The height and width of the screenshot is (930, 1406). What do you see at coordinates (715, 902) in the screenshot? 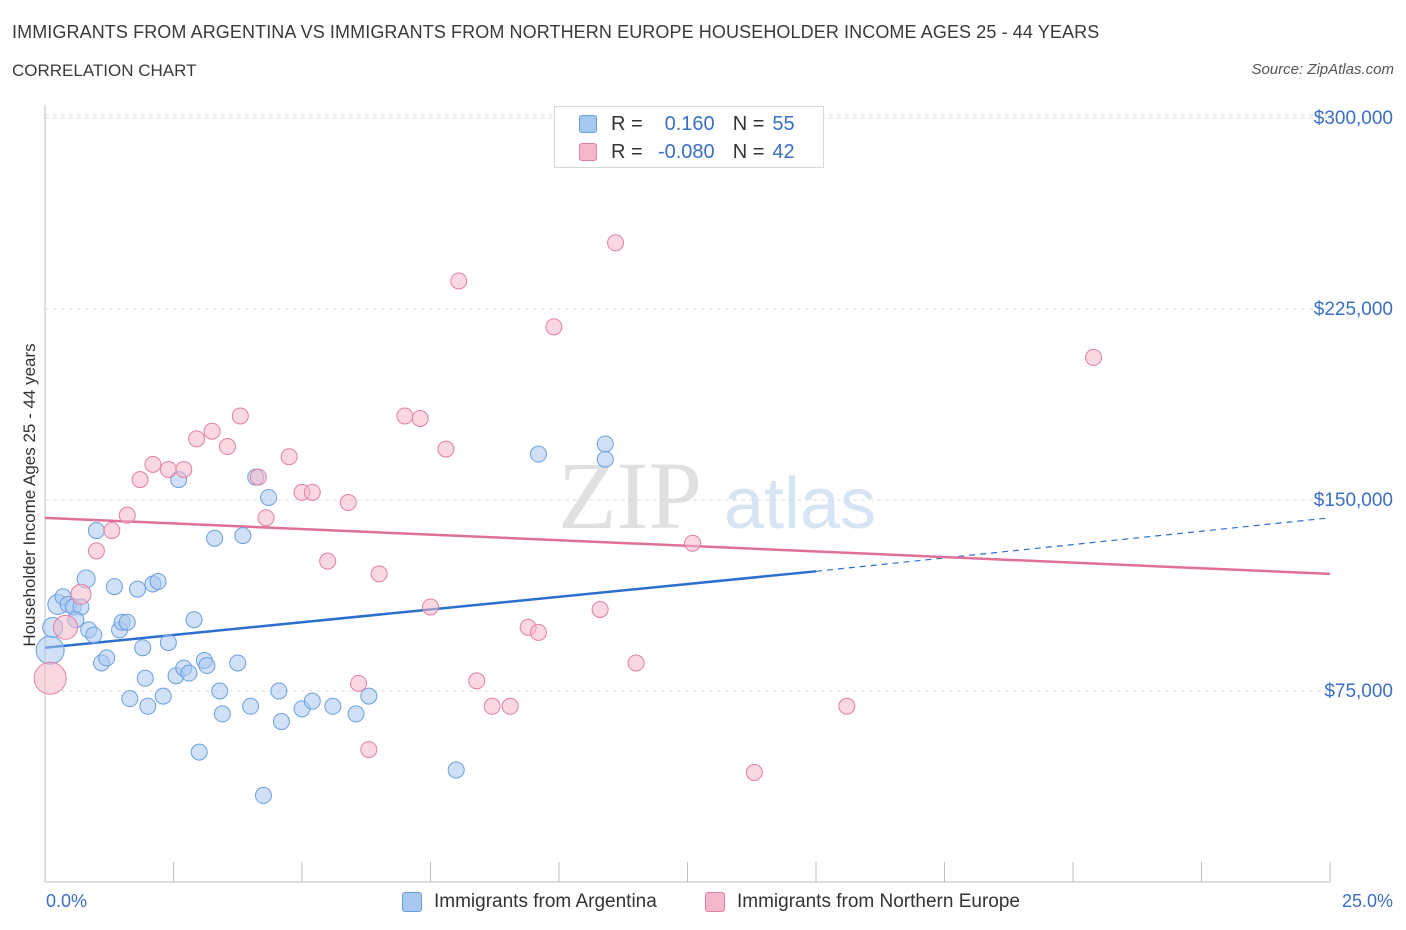
I see `northern-europe-legend-swatch` at bounding box center [715, 902].